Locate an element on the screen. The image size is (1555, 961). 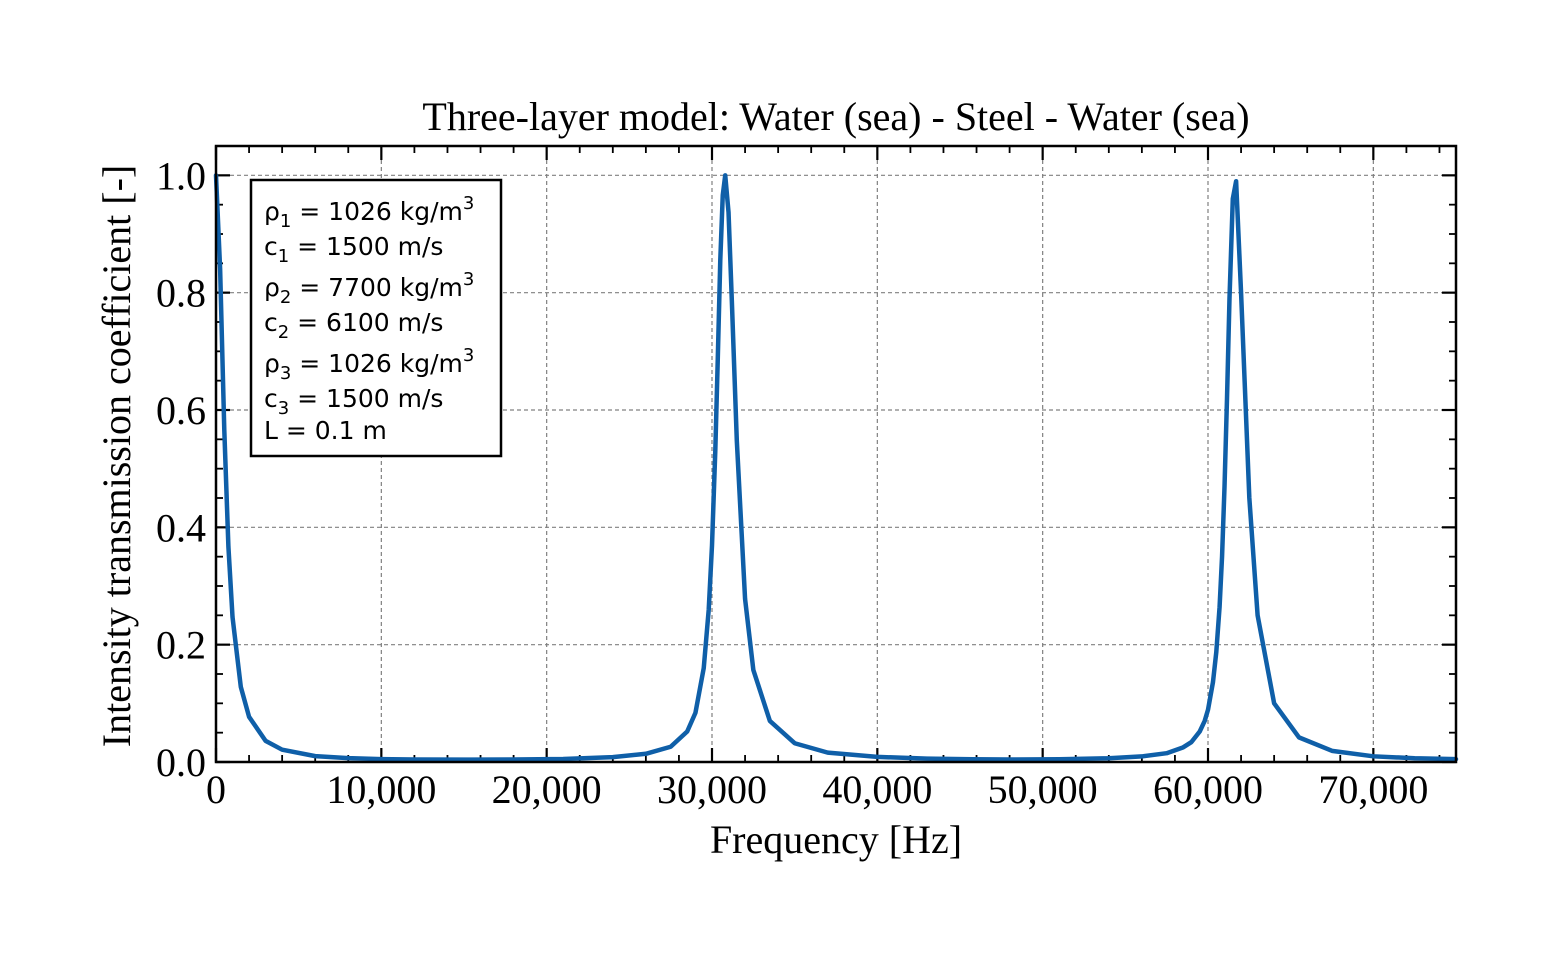
annotation-value: 0.1 m is located at coordinates (351, 430).